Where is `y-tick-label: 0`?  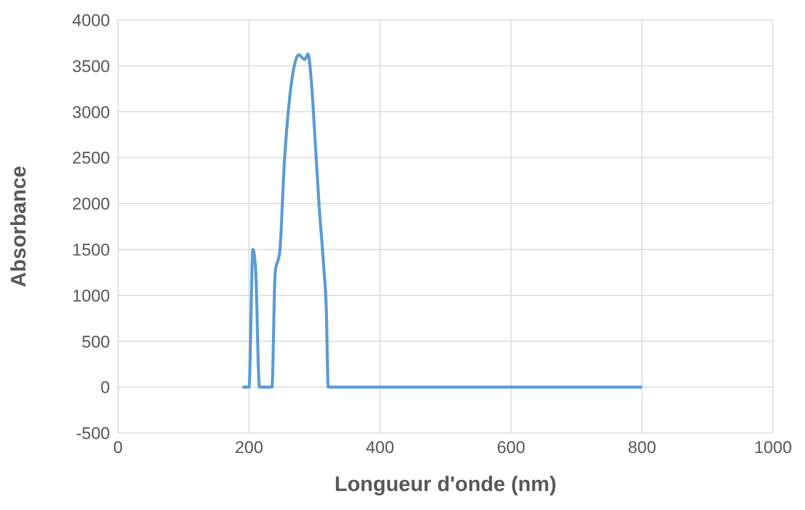
y-tick-label: 0 is located at coordinates (105, 388).